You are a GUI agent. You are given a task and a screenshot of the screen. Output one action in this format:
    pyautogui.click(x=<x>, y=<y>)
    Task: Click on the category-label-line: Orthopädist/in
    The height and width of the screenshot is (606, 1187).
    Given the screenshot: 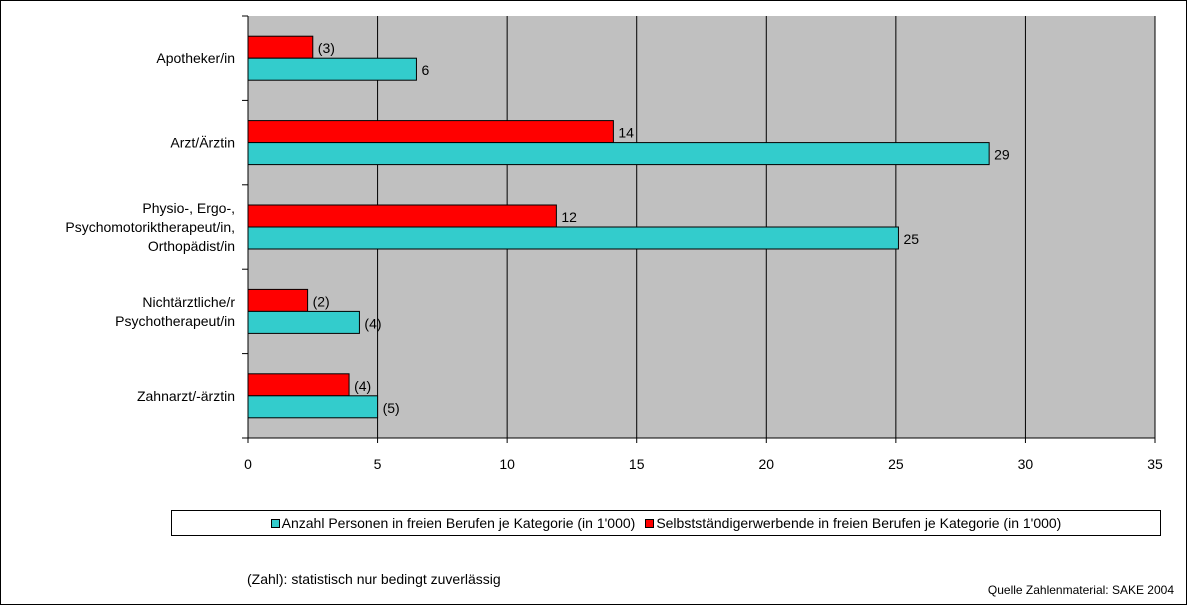 What is the action you would take?
    pyautogui.click(x=191, y=246)
    